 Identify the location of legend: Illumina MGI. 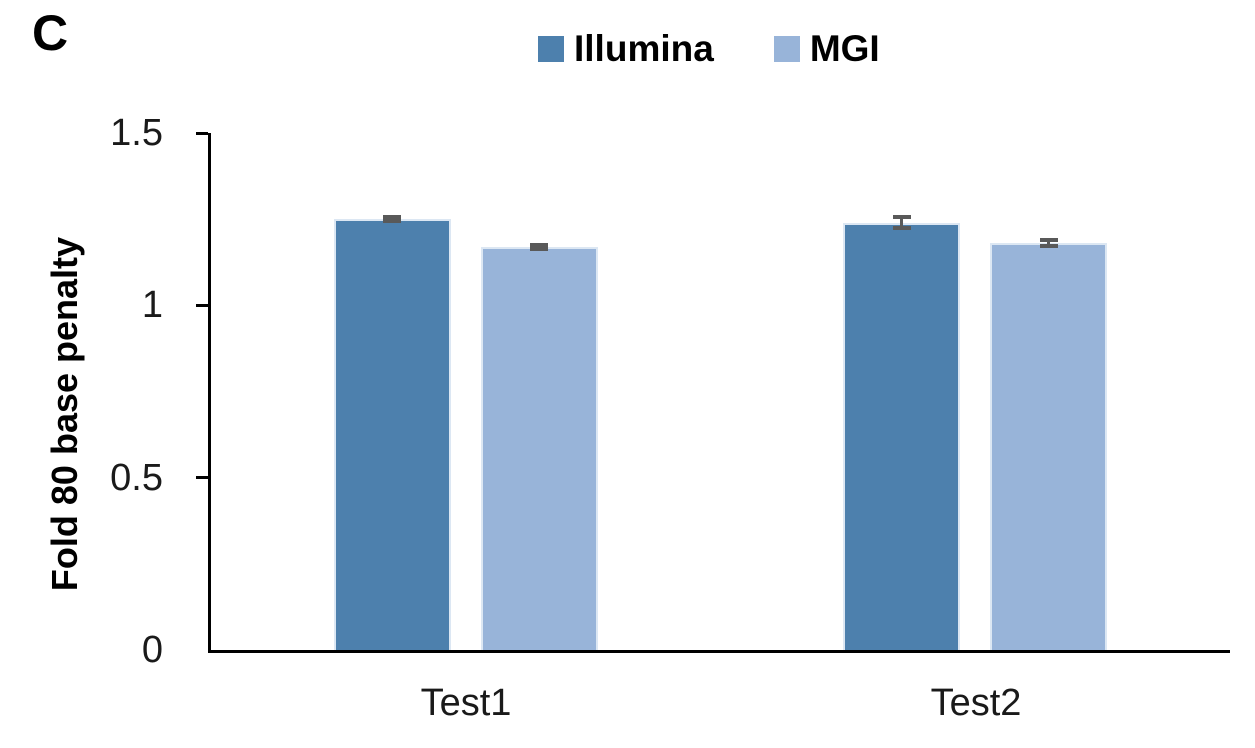
(709, 48).